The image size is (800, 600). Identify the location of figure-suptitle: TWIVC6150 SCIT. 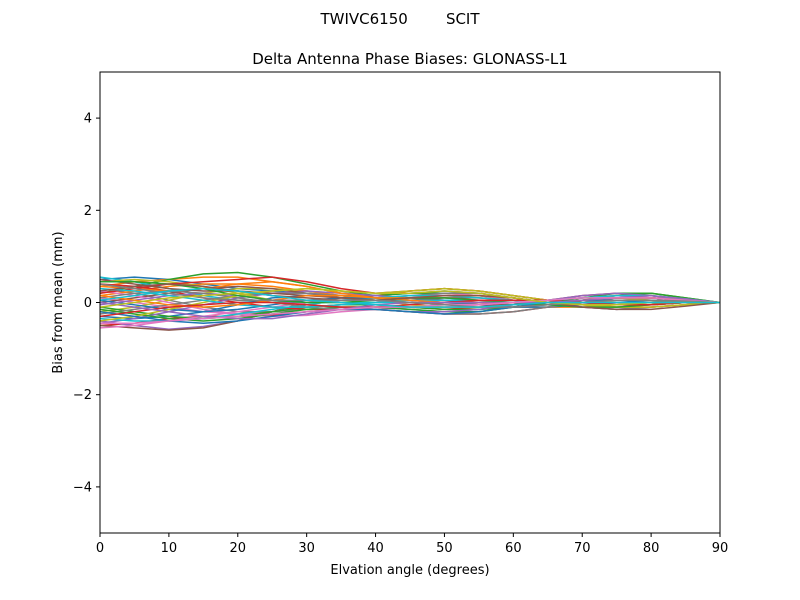
(399, 19).